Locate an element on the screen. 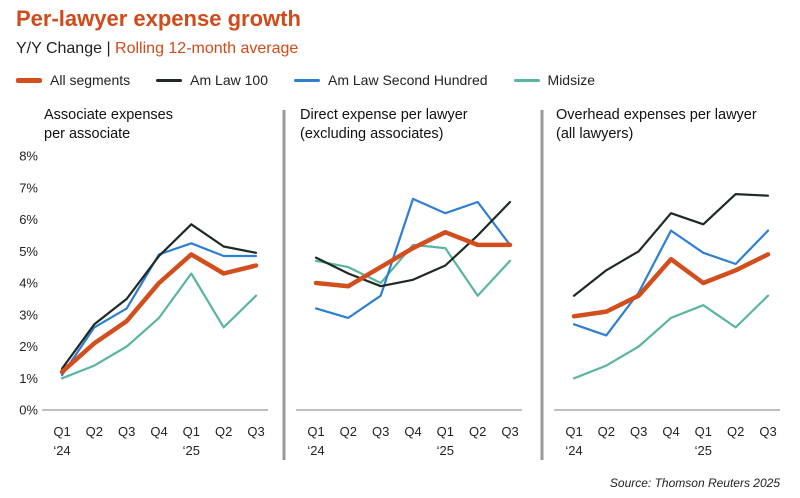 The image size is (800, 498). series-line-al100-associate is located at coordinates (159, 296).